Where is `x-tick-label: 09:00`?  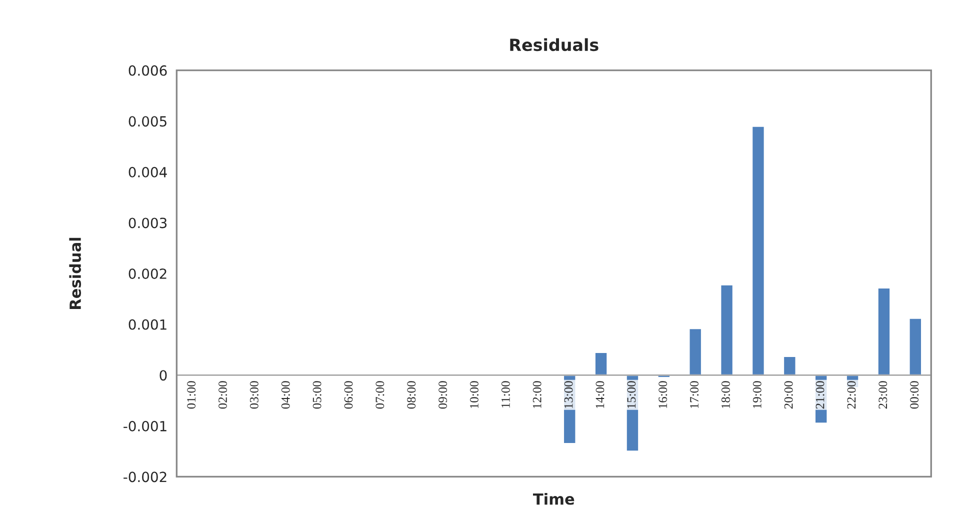 x-tick-label: 09:00 is located at coordinates (443, 395).